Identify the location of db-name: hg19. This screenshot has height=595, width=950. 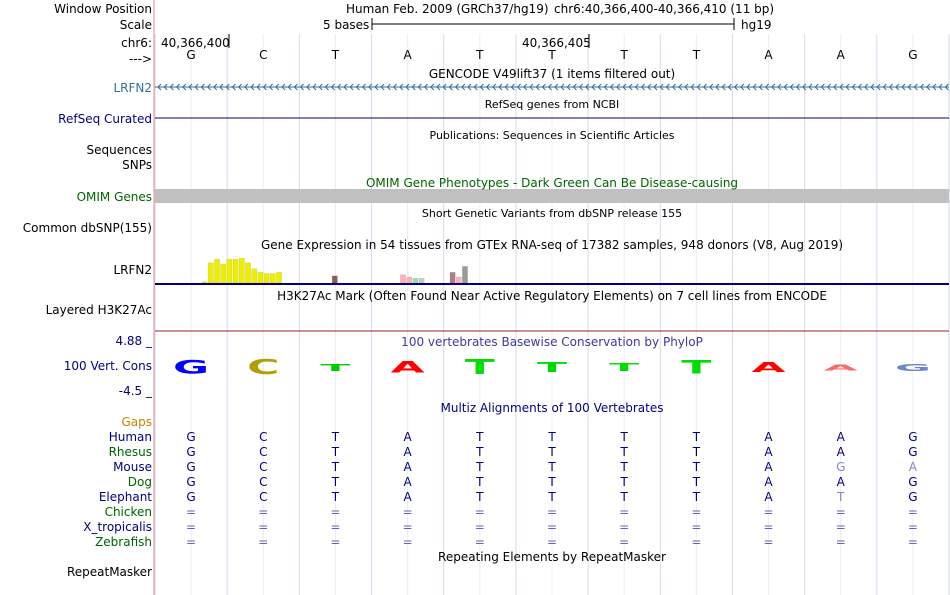
(756, 25).